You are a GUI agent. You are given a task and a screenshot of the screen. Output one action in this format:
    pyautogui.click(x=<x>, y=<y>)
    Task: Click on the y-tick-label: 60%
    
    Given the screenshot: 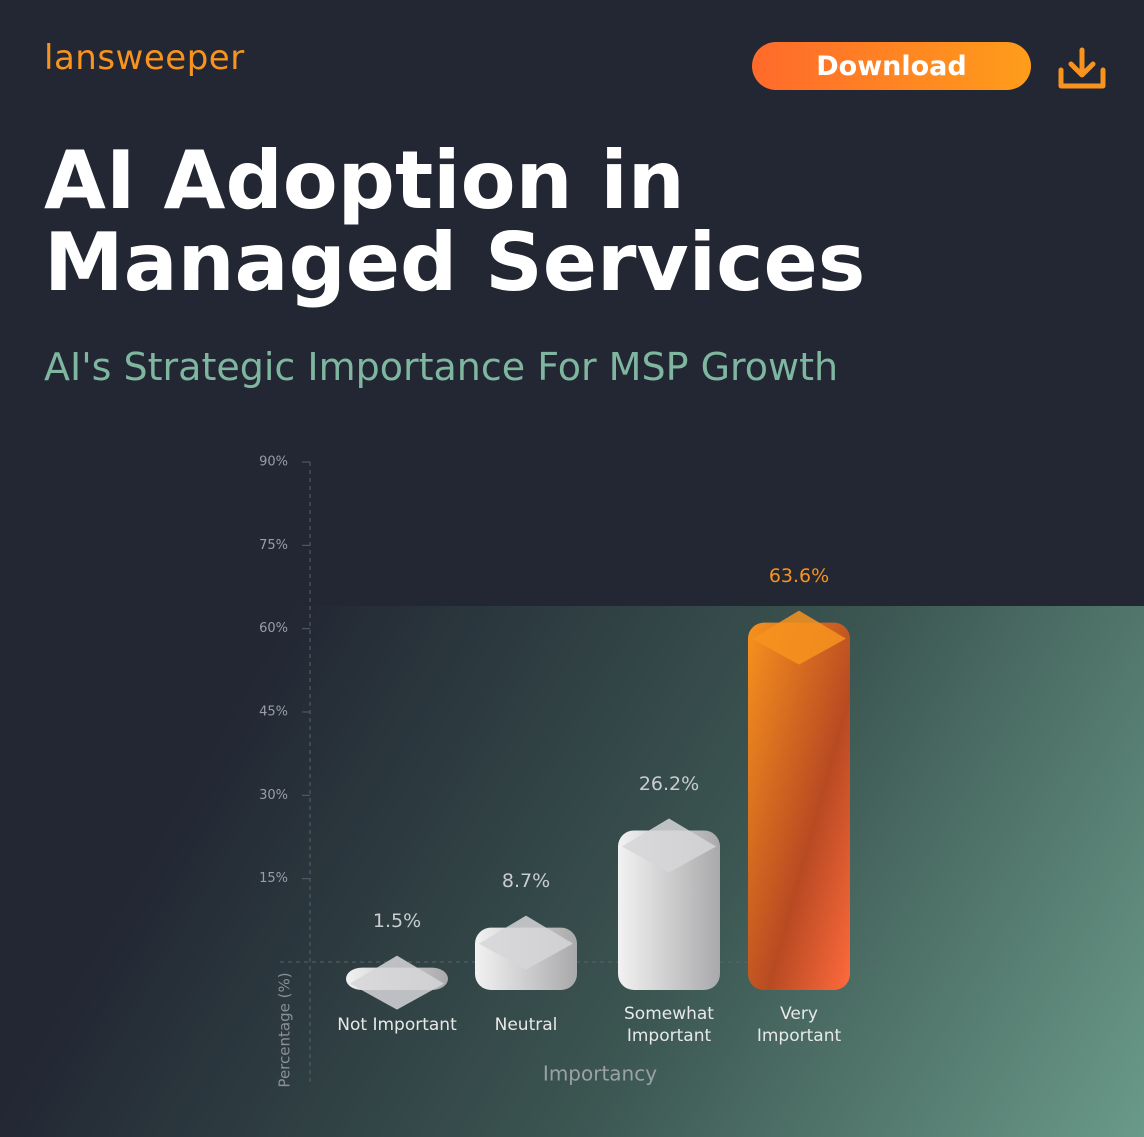 What is the action you would take?
    pyautogui.click(x=273, y=628)
    